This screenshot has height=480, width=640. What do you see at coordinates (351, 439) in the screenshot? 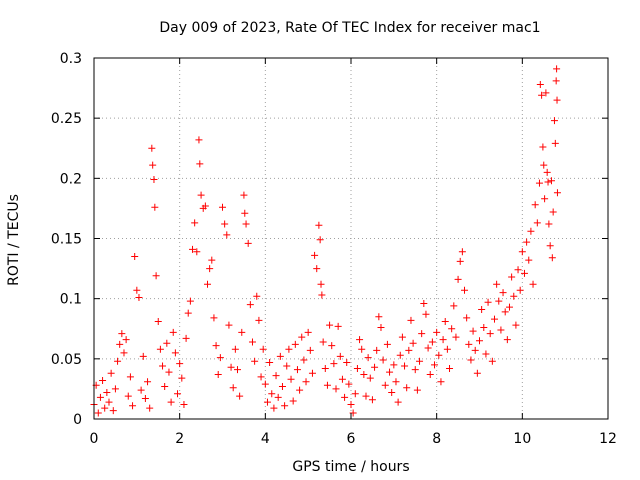
I see `x-tick-label: 6` at bounding box center [351, 439].